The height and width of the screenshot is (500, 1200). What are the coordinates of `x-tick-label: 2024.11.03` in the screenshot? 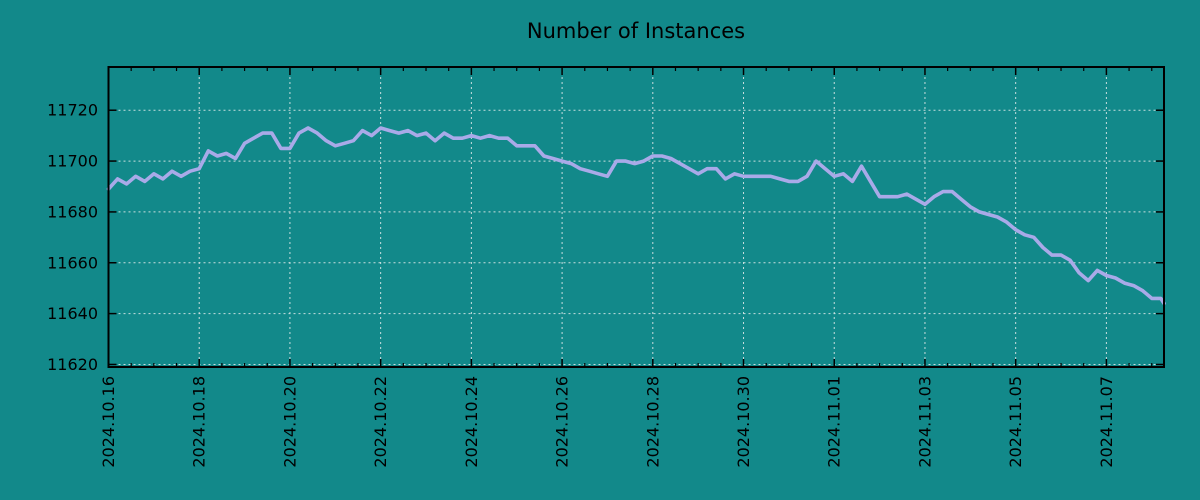 It's located at (924, 422).